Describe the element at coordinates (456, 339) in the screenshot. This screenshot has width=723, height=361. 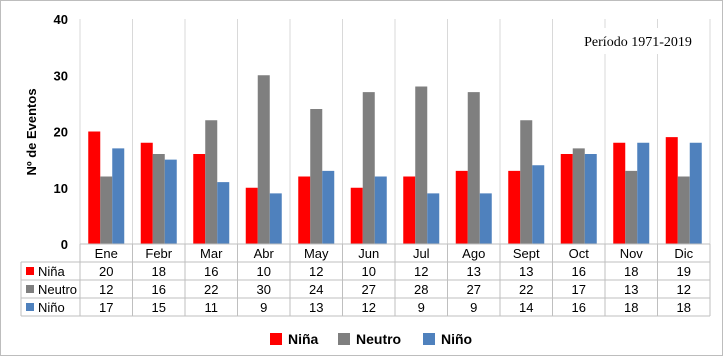
I see `legend-label: Niño` at that location.